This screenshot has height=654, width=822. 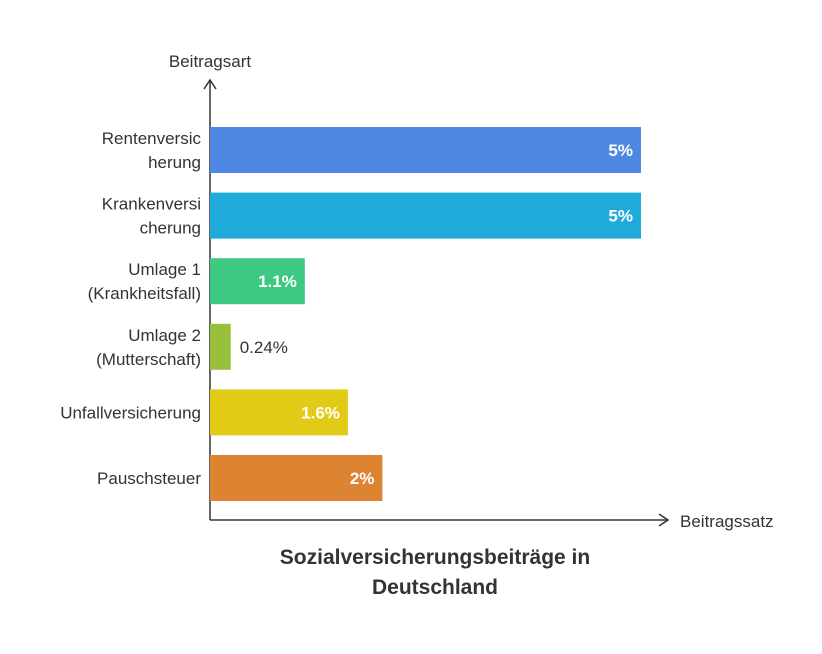 I want to click on y-axis-arrow-icon, so click(x=210, y=84).